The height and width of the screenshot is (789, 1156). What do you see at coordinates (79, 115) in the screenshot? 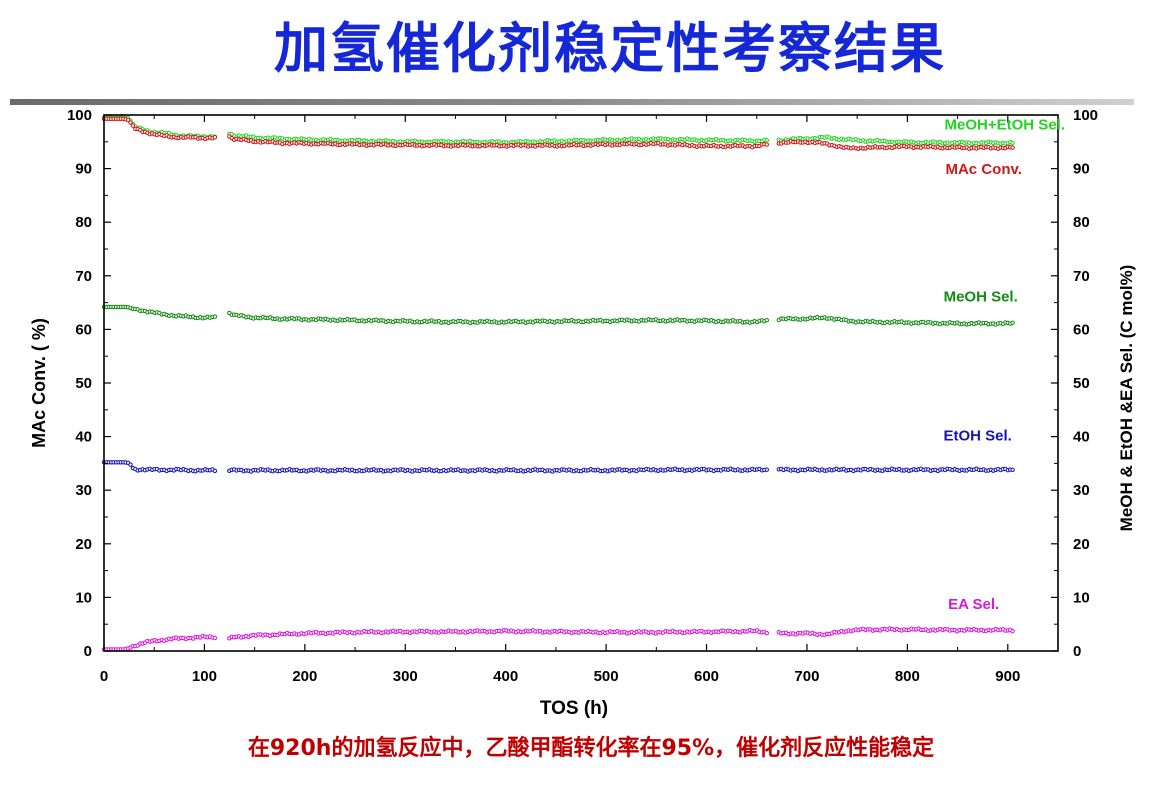
I see `y-tick-label-left: 100` at bounding box center [79, 115].